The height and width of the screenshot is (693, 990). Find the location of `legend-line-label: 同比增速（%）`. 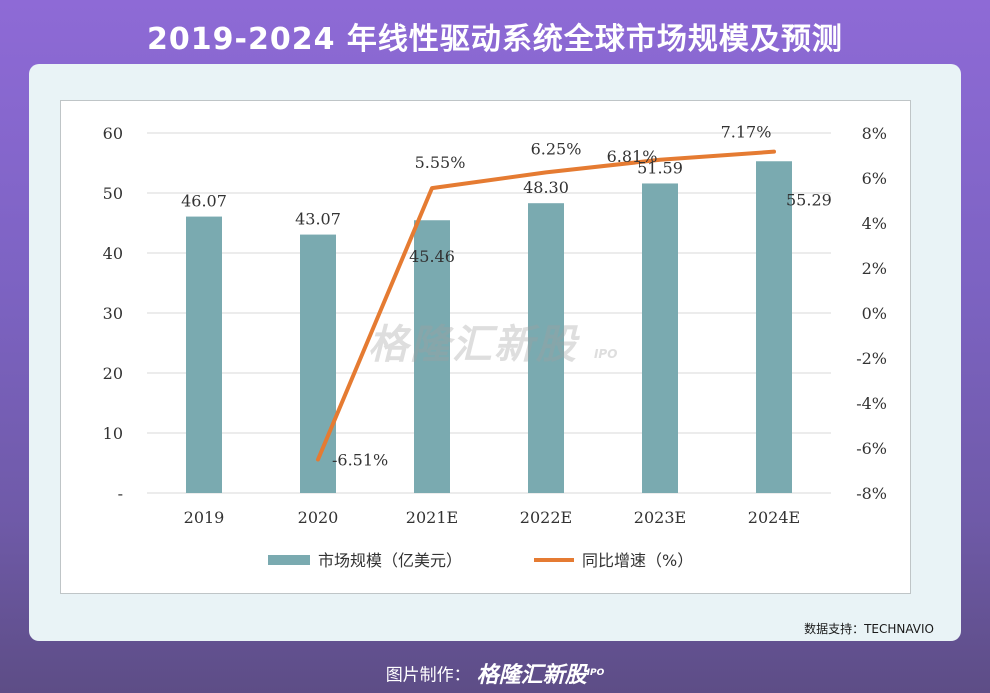

legend-line-label: 同比增速（%） is located at coordinates (637, 560).